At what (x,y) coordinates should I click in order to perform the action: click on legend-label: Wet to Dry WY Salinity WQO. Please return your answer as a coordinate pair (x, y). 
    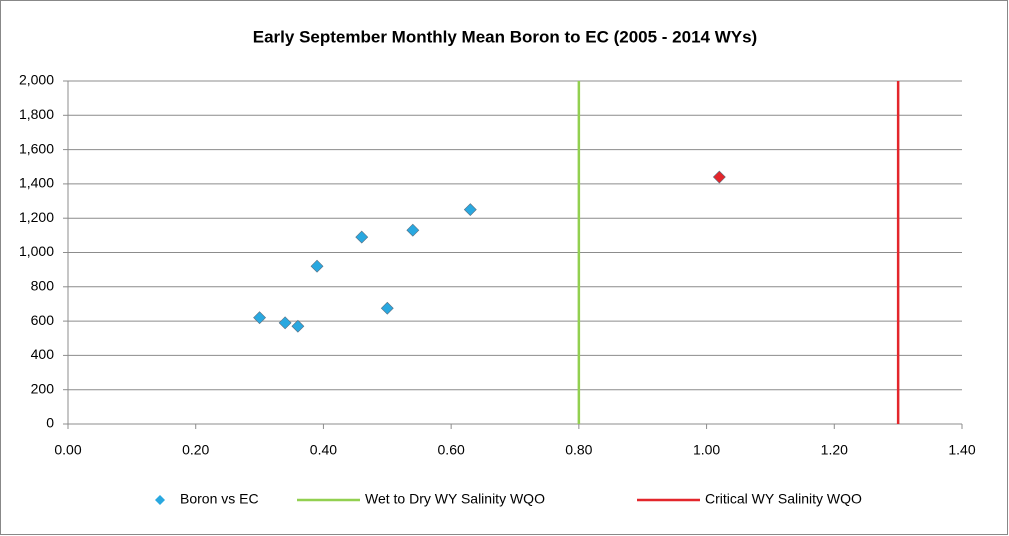
    Looking at the image, I should click on (455, 499).